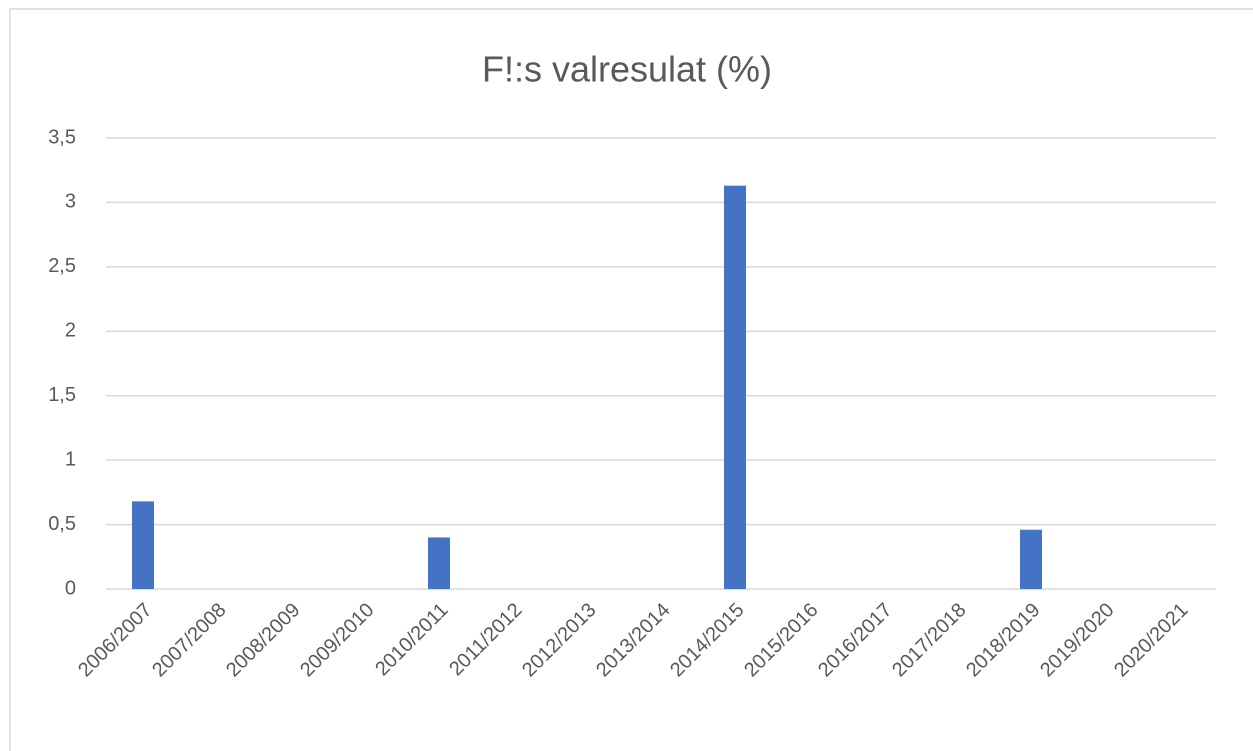 This screenshot has height=751, width=1253. I want to click on y-tick-label: 1,5, so click(62, 395).